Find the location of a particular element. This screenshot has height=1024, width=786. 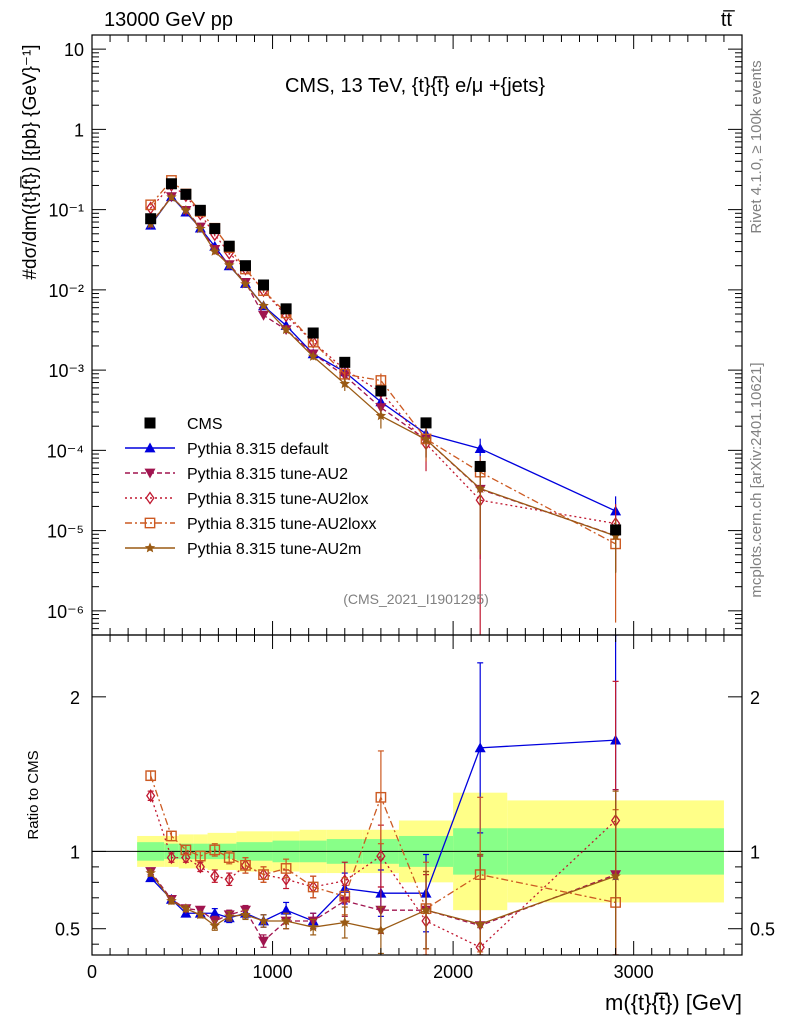

ratio-tick-label-right: 0.5 is located at coordinates (762, 930).